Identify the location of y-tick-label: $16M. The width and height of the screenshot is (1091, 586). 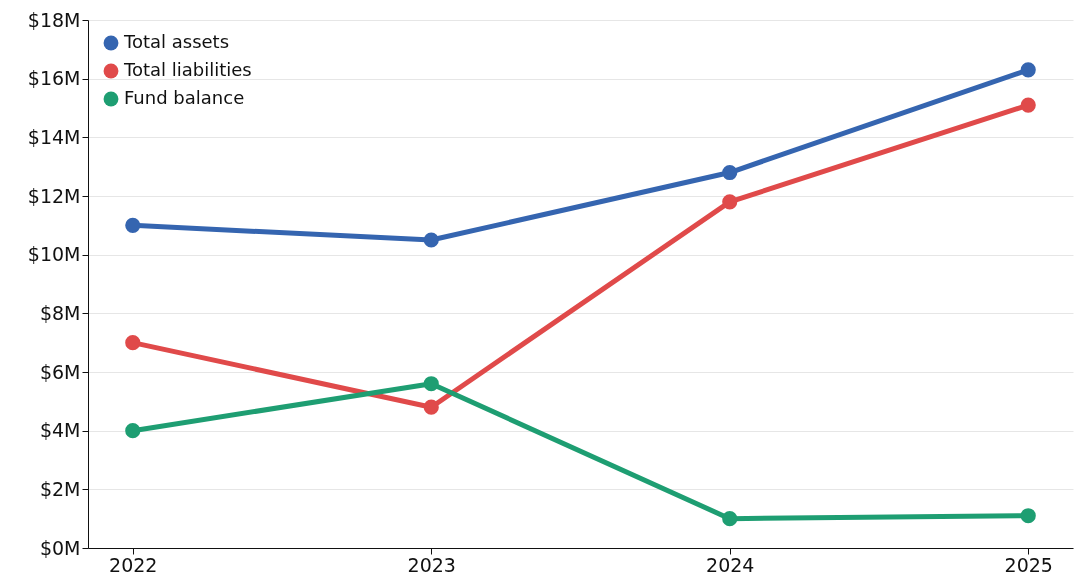
(54, 78).